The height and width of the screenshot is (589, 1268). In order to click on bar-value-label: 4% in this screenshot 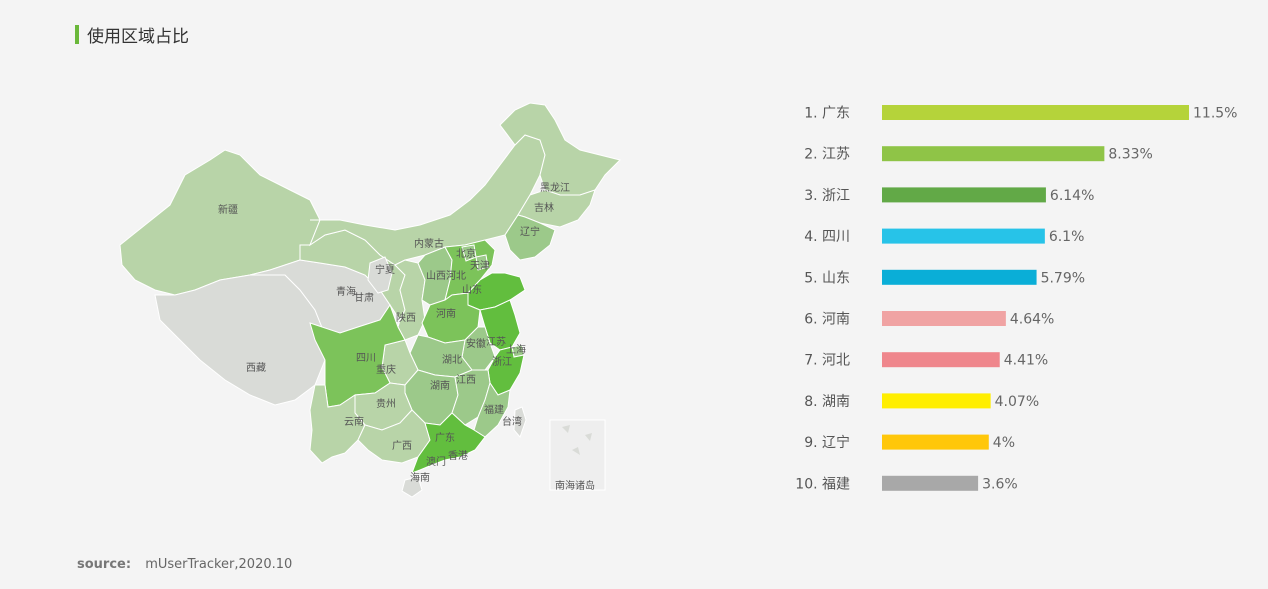, I will do `click(1004, 443)`.